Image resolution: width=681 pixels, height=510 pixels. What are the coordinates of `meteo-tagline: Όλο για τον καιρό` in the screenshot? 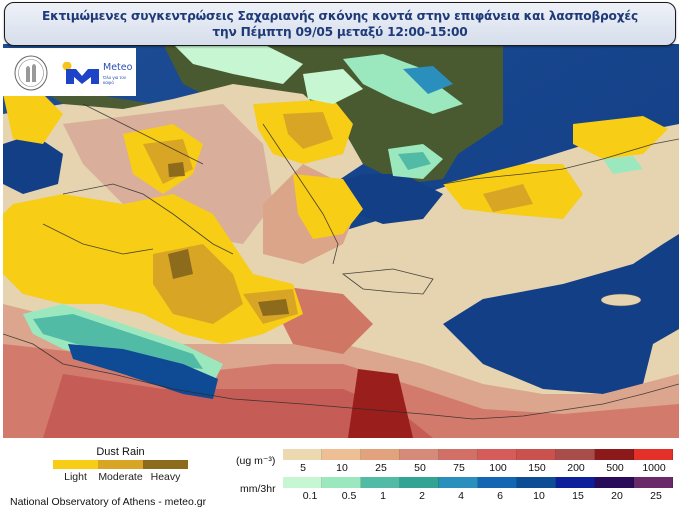 It's located at (114, 80).